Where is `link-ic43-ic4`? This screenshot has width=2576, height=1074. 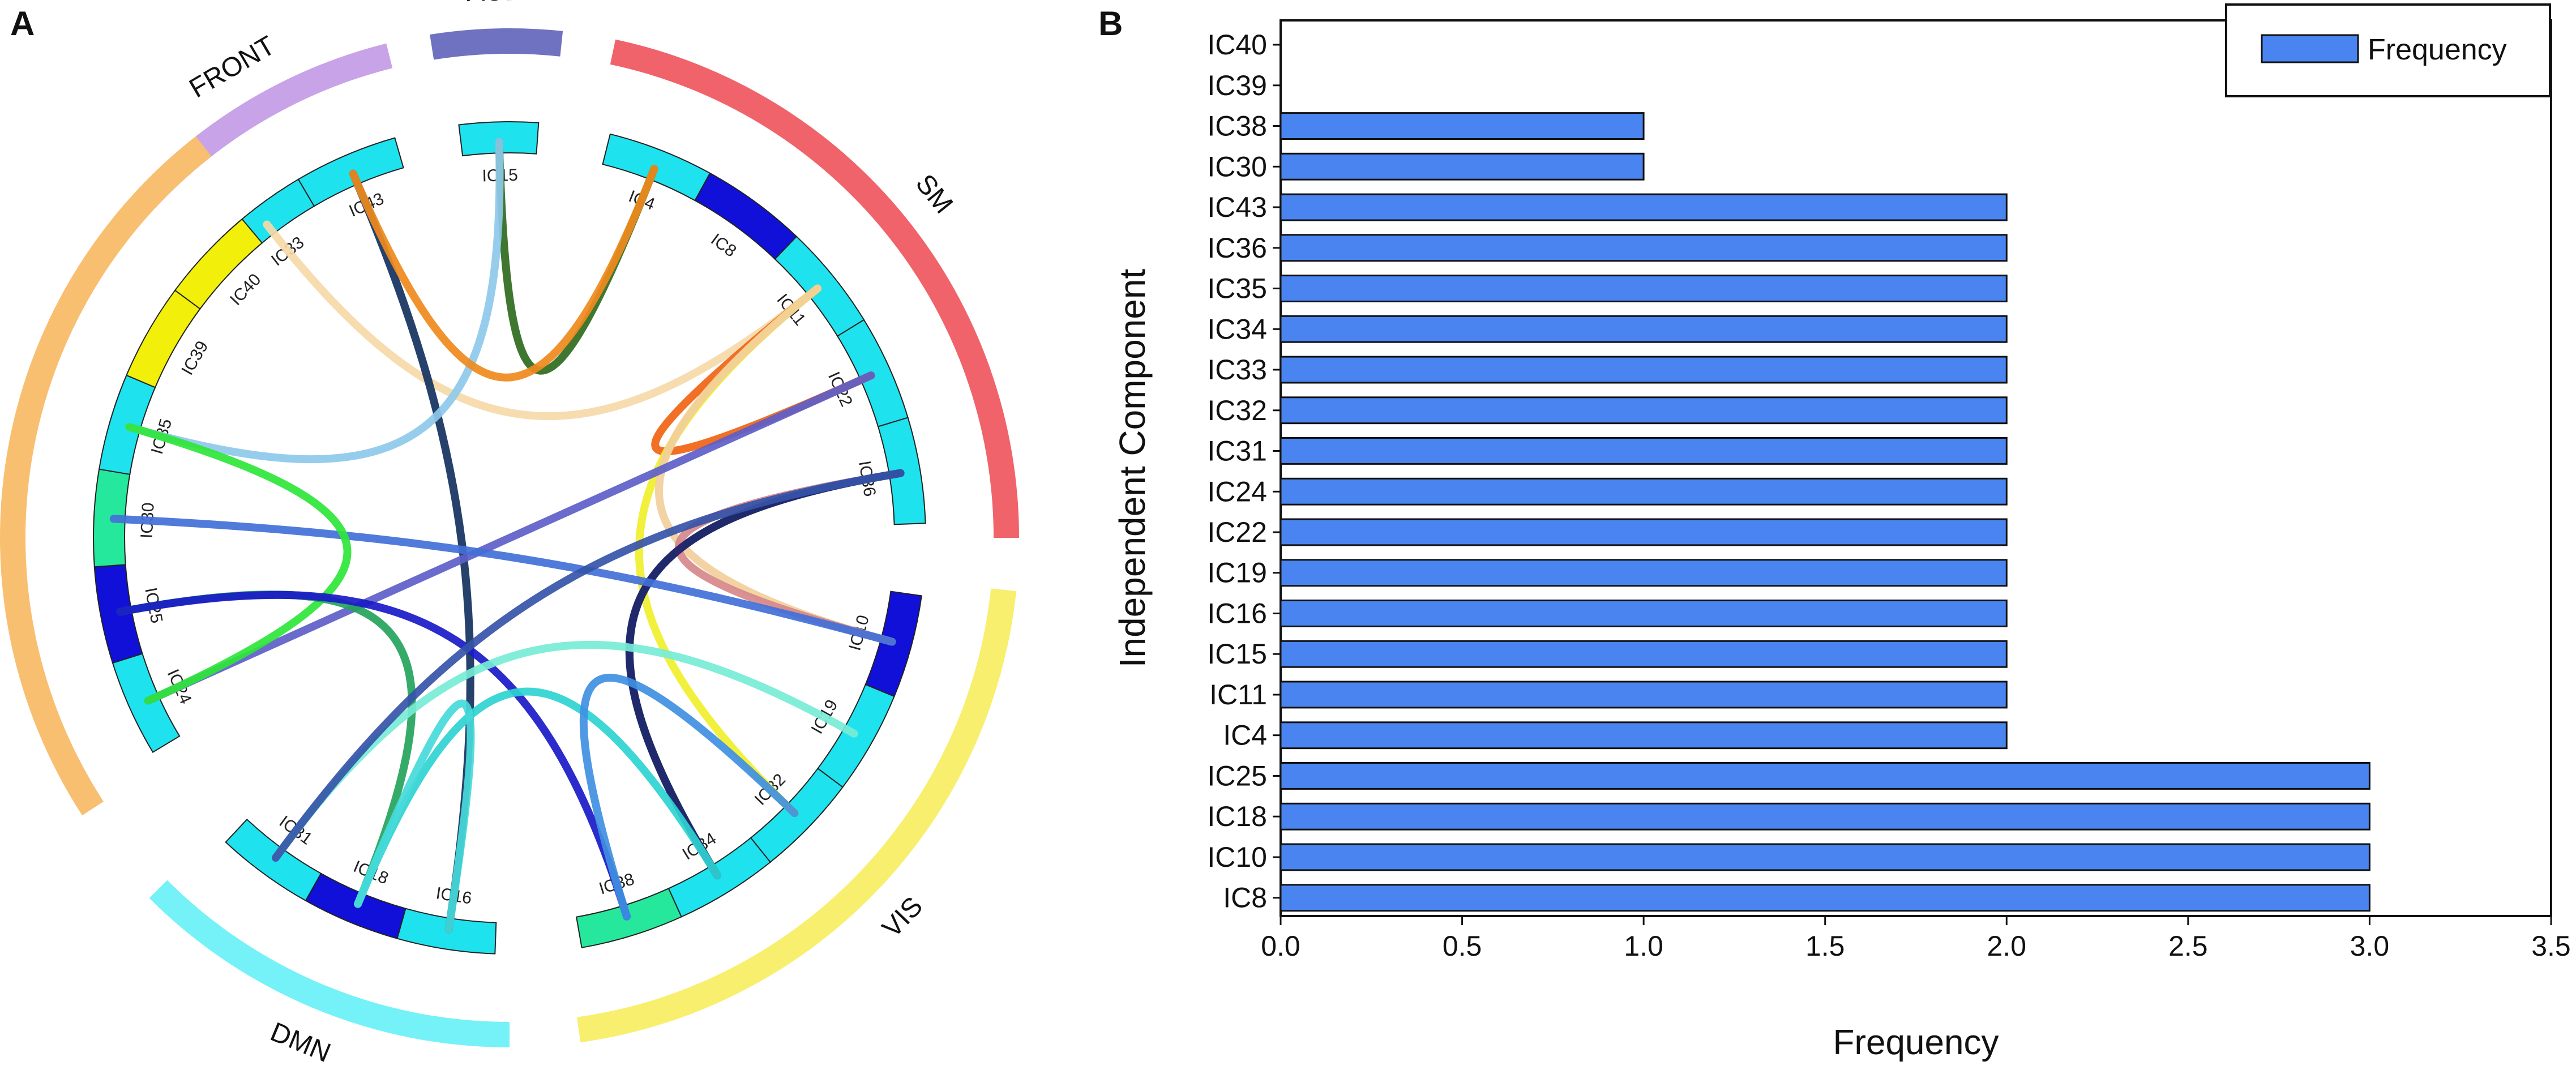 link-ic43-ic4 is located at coordinates (503, 273).